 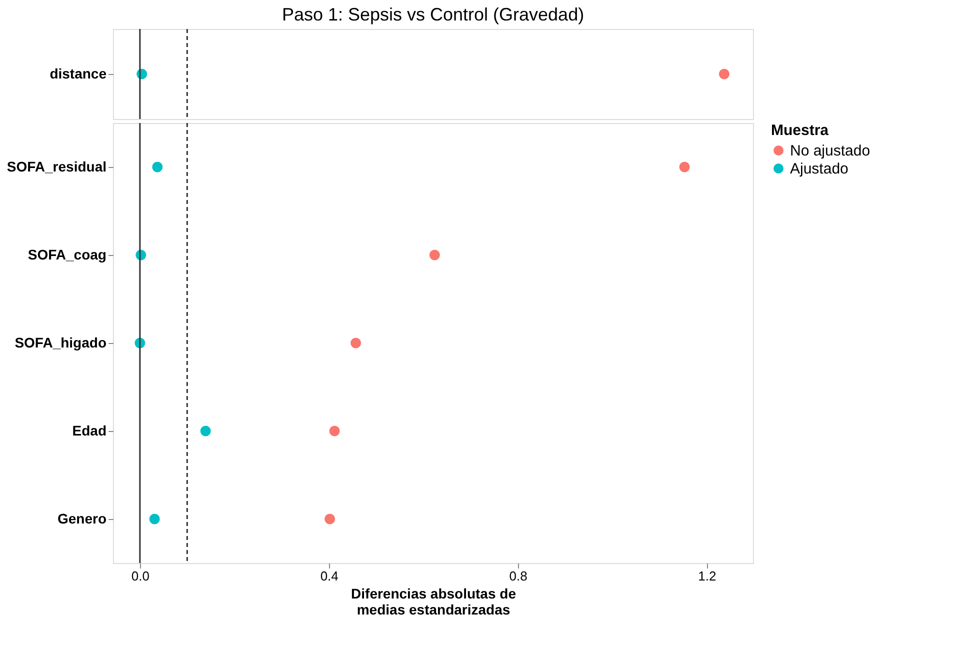 What do you see at coordinates (81, 518) in the screenshot?
I see `y-tick-label: Genero` at bounding box center [81, 518].